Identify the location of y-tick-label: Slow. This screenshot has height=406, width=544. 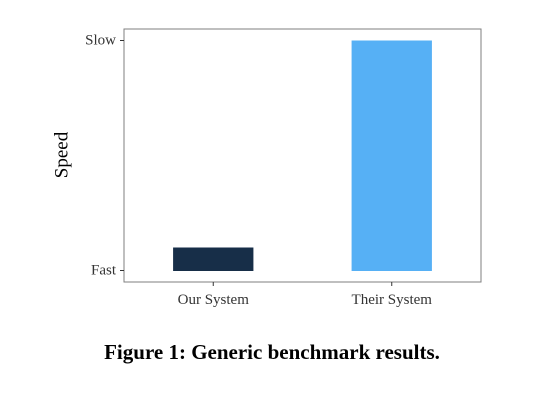
(100, 41).